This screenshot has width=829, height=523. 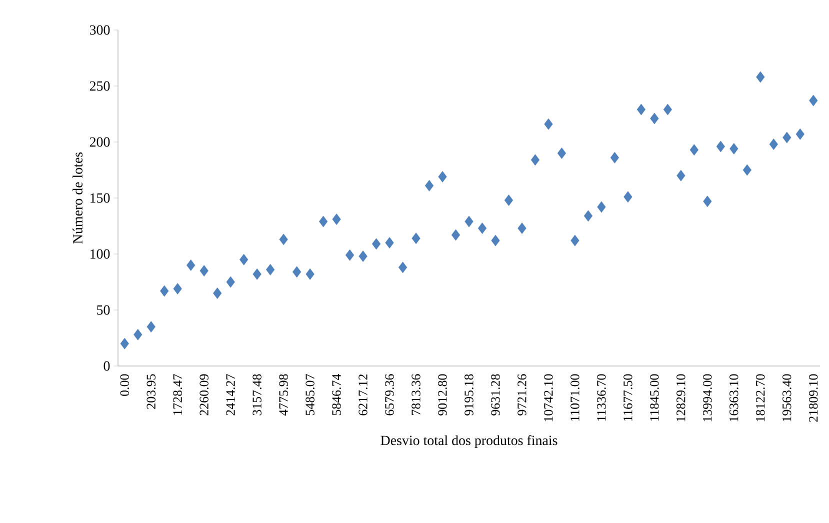 I want to click on y-tick-label: 300, so click(x=100, y=30).